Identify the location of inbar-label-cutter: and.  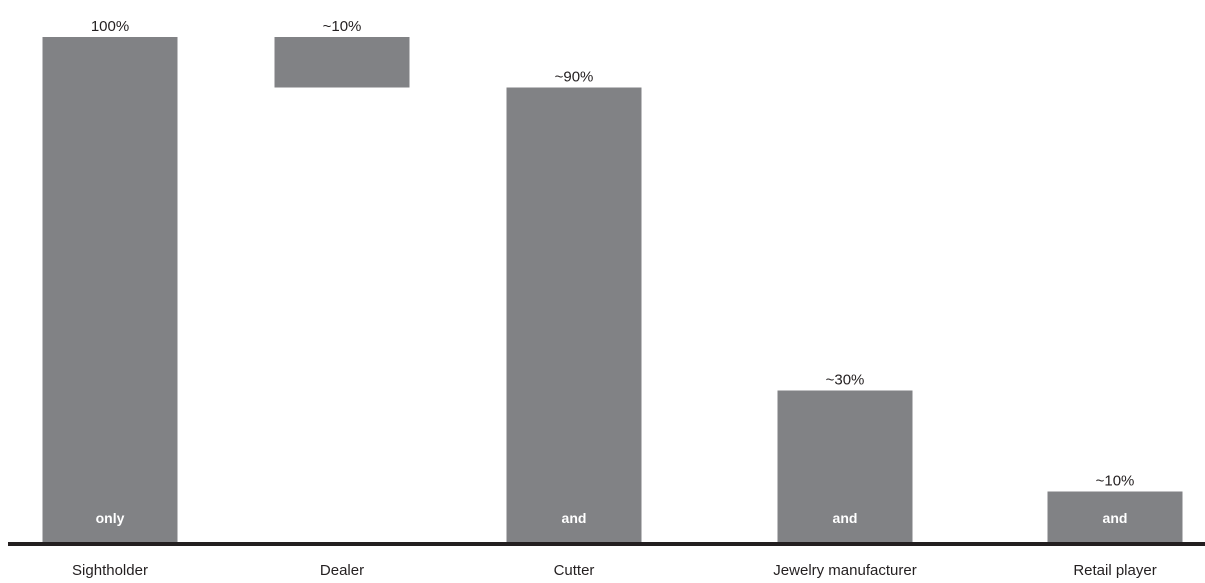
(574, 518).